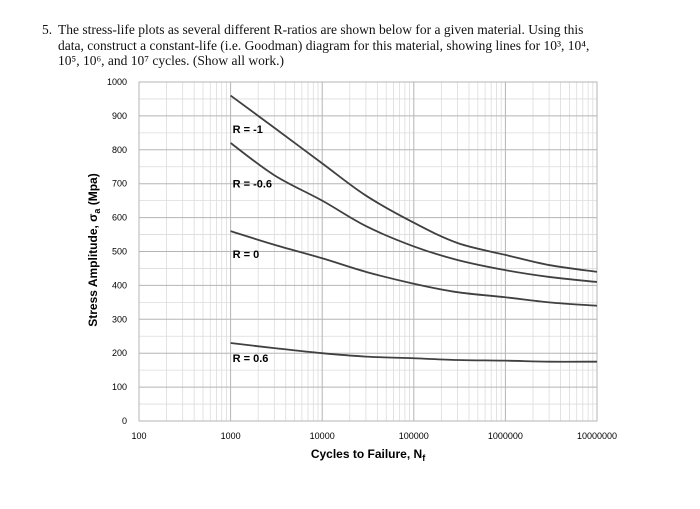 The width and height of the screenshot is (700, 509). I want to click on series-label: R = -1, so click(248, 130).